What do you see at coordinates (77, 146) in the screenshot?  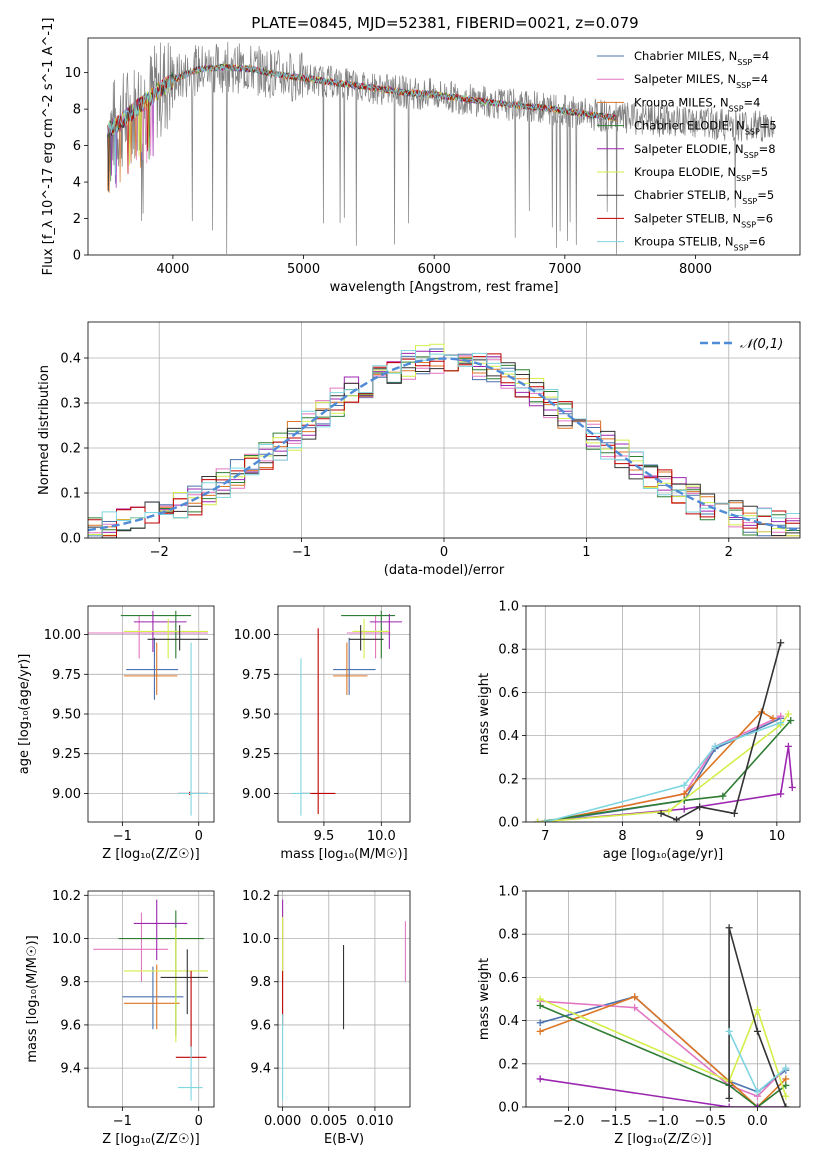 I see `y-tick-label: 6` at bounding box center [77, 146].